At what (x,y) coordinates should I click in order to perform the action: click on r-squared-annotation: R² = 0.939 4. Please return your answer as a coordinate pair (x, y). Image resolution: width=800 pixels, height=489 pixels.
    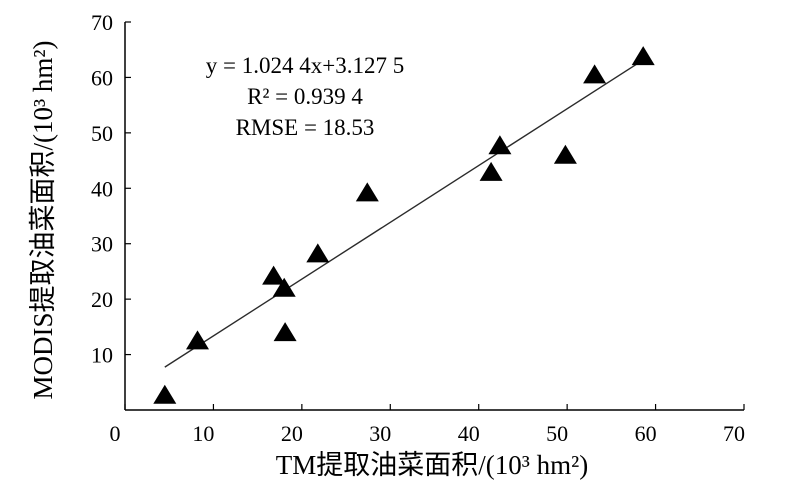
    Looking at the image, I should click on (305, 96).